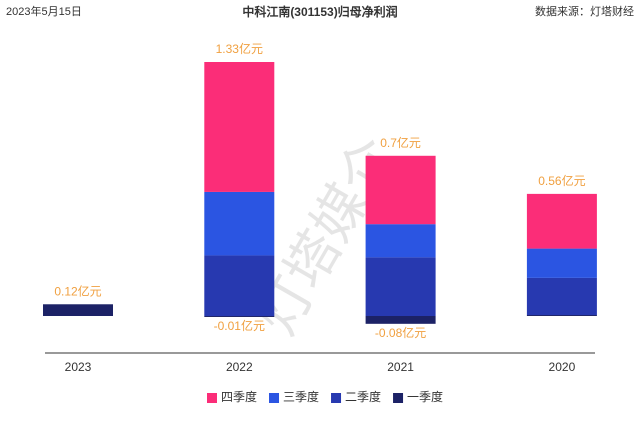 This screenshot has height=421, width=640. What do you see at coordinates (561, 180) in the screenshot?
I see `value-label: 0.56亿元` at bounding box center [561, 180].